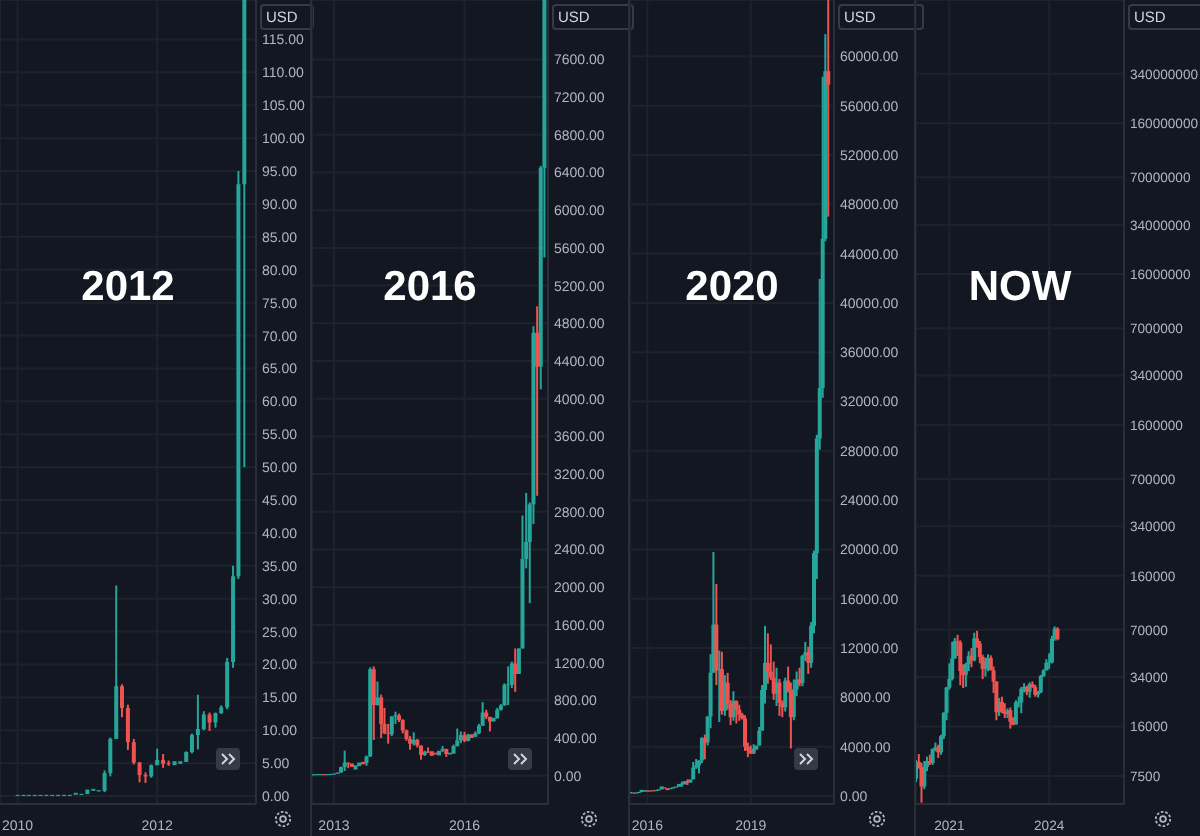 The image size is (1200, 836). I want to click on text: NOW, so click(1020, 288).